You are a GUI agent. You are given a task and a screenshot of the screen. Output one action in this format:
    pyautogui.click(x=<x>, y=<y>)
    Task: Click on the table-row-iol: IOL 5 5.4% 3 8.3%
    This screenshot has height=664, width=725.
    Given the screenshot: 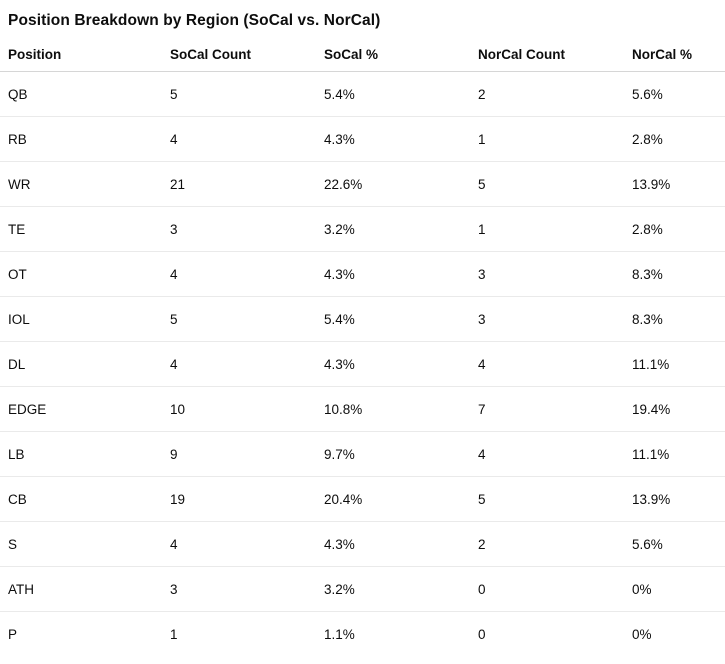 What is the action you would take?
    pyautogui.click(x=362, y=319)
    